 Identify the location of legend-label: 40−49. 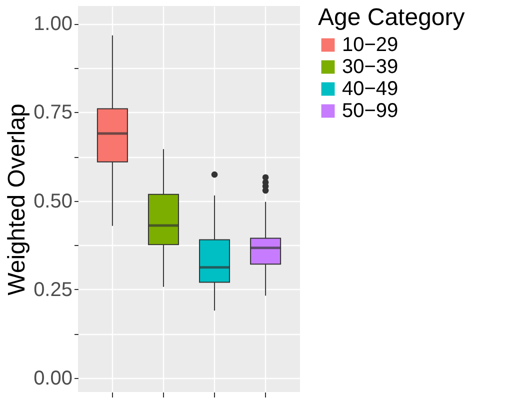
(370, 89).